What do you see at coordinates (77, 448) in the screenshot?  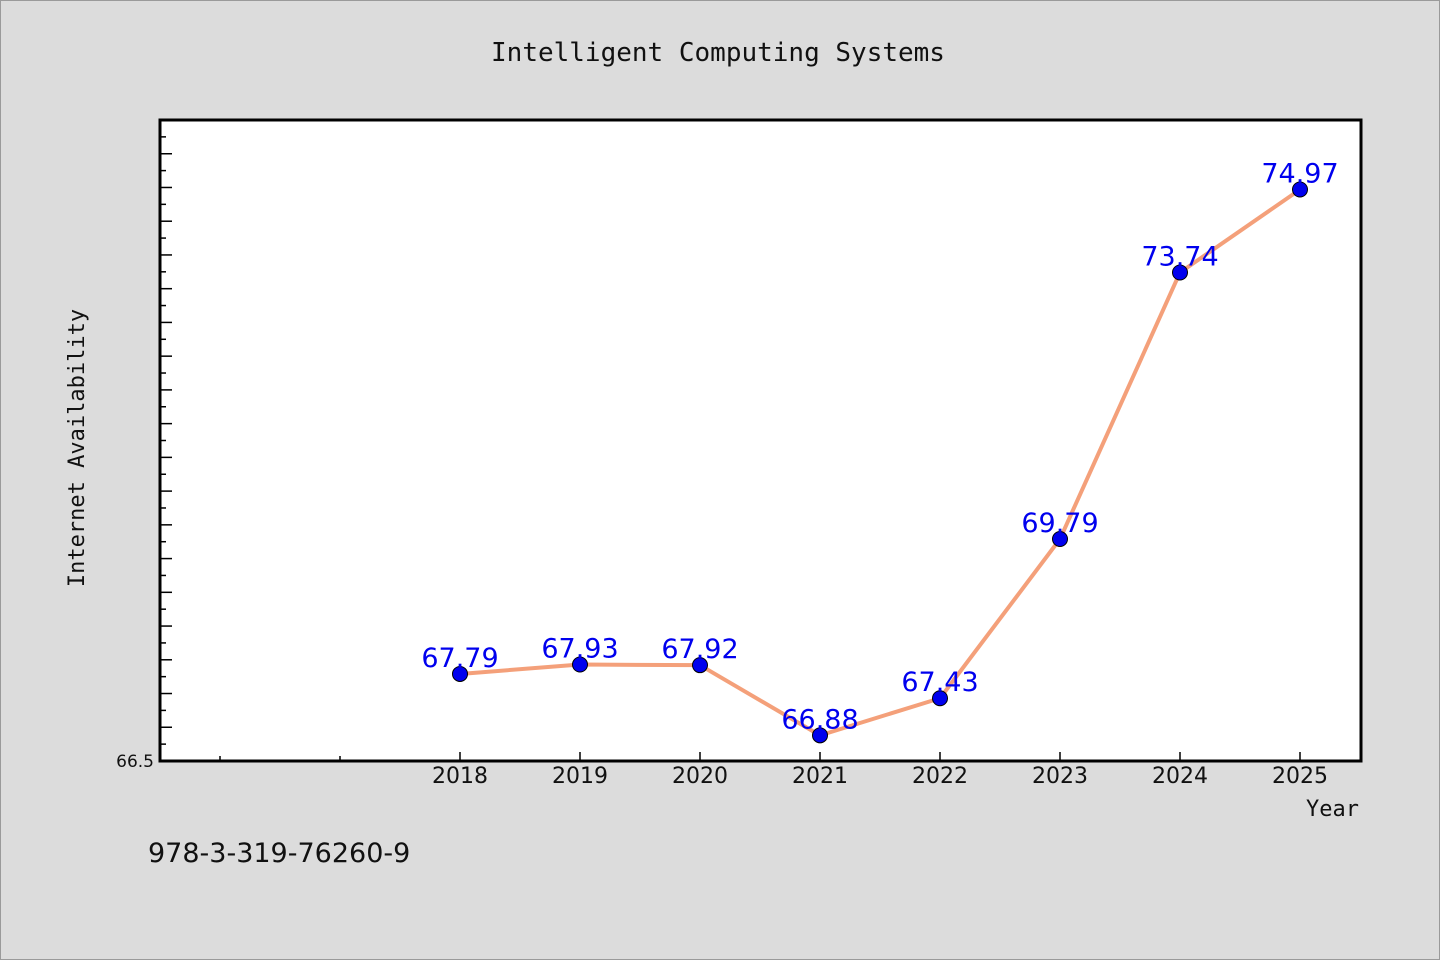 I see `y-axis-label: Internet Availability` at bounding box center [77, 448].